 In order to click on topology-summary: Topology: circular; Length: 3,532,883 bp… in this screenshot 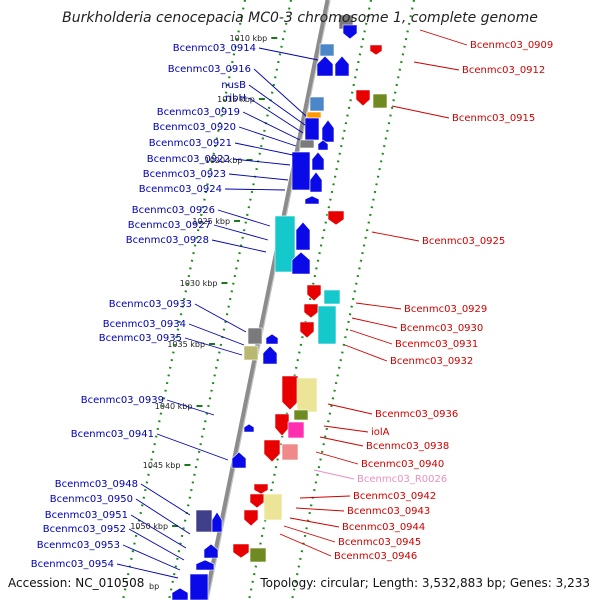, I will do `click(424, 583)`.